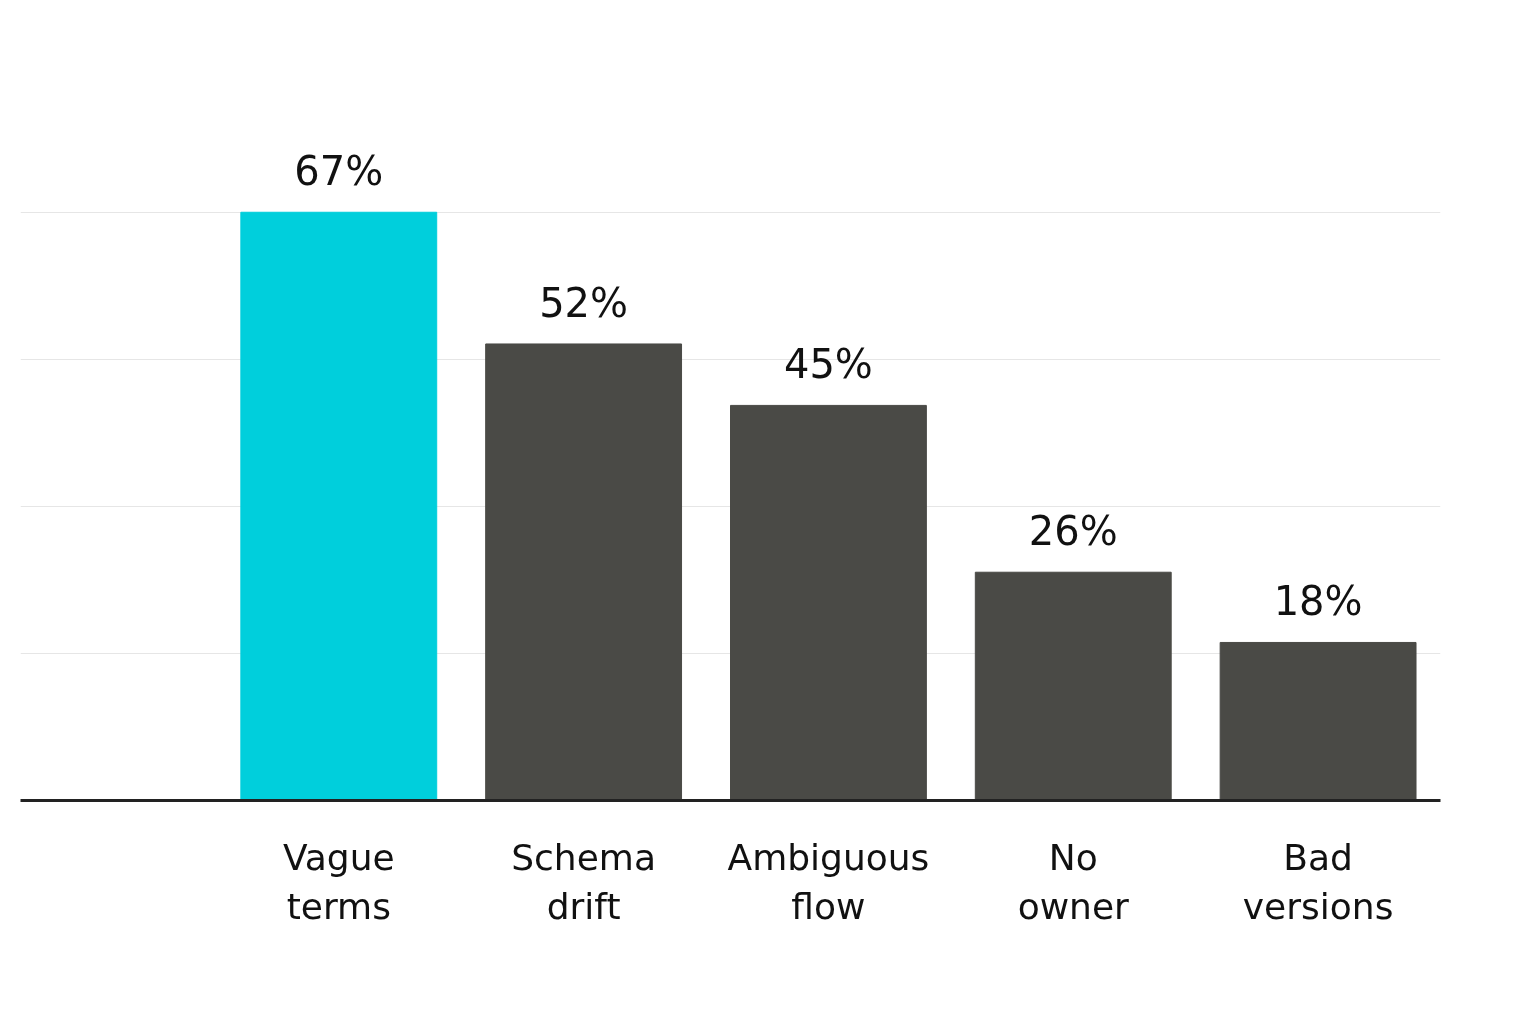 The height and width of the screenshot is (1024, 1536). I want to click on x-tick-label: Bad versions, so click(1318, 881).